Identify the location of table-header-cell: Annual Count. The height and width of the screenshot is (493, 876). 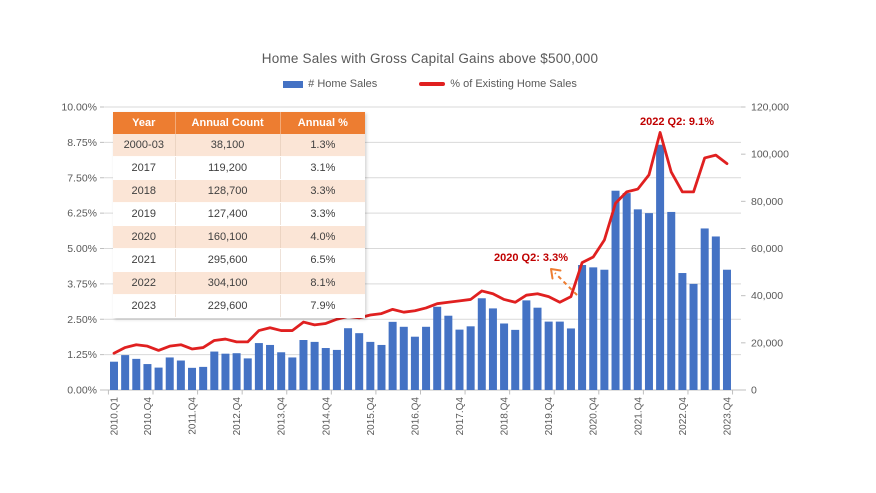
(228, 123).